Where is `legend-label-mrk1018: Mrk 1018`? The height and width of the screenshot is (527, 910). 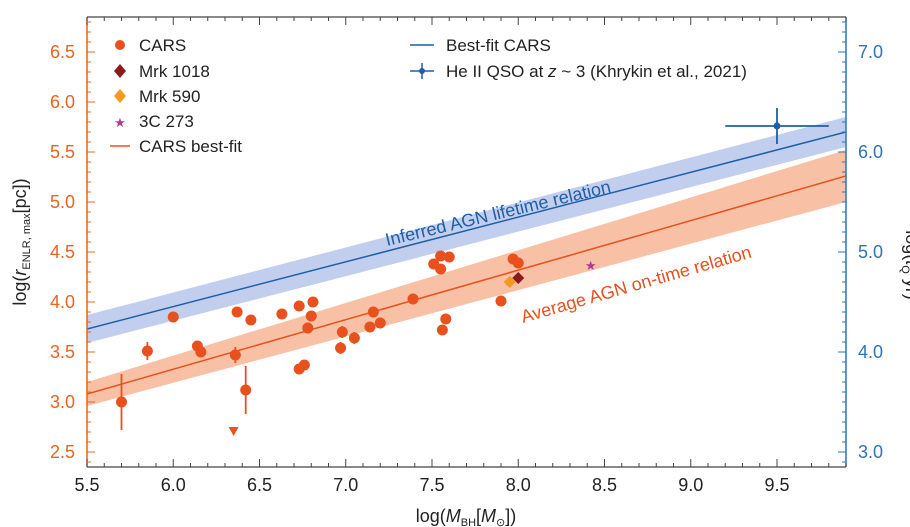
legend-label-mrk1018: Mrk 1018 is located at coordinates (174, 71).